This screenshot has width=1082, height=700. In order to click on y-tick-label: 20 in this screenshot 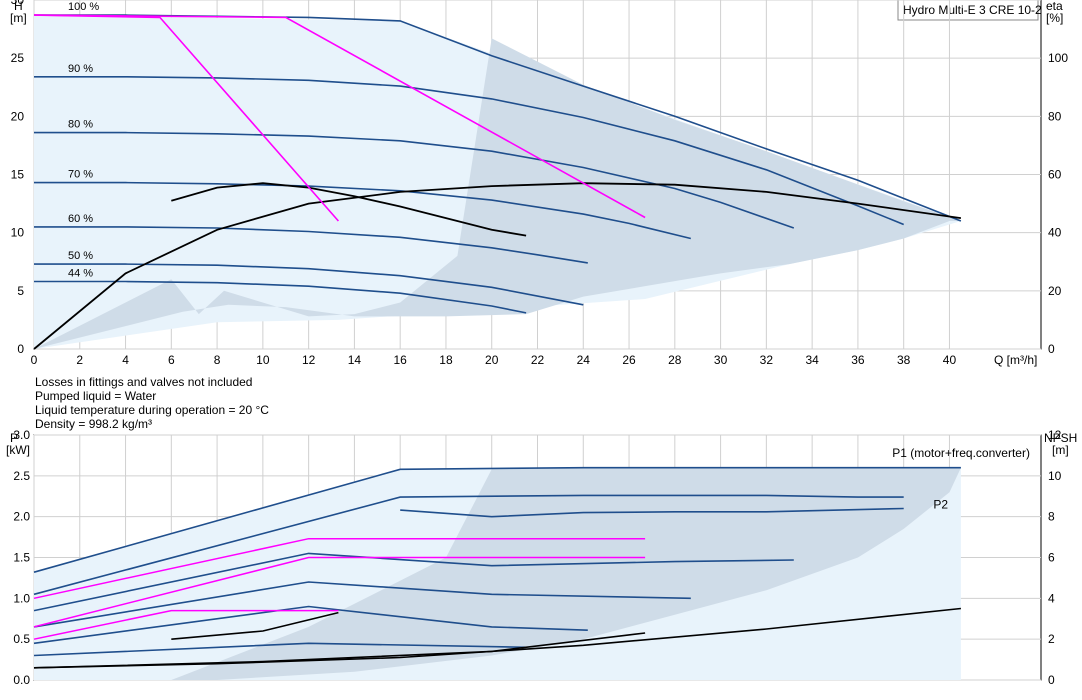, I will do `click(18, 116)`.